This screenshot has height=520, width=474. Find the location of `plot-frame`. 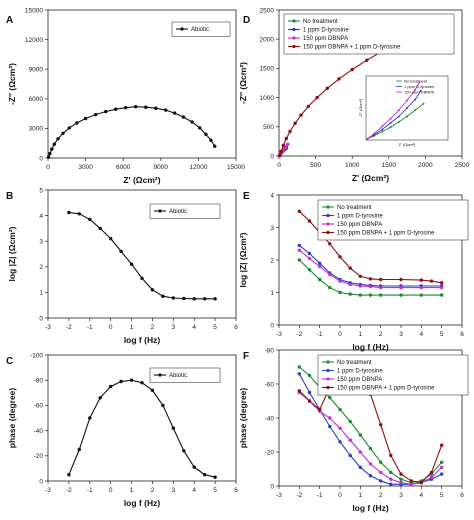

plot-frame is located at coordinates (142, 84).